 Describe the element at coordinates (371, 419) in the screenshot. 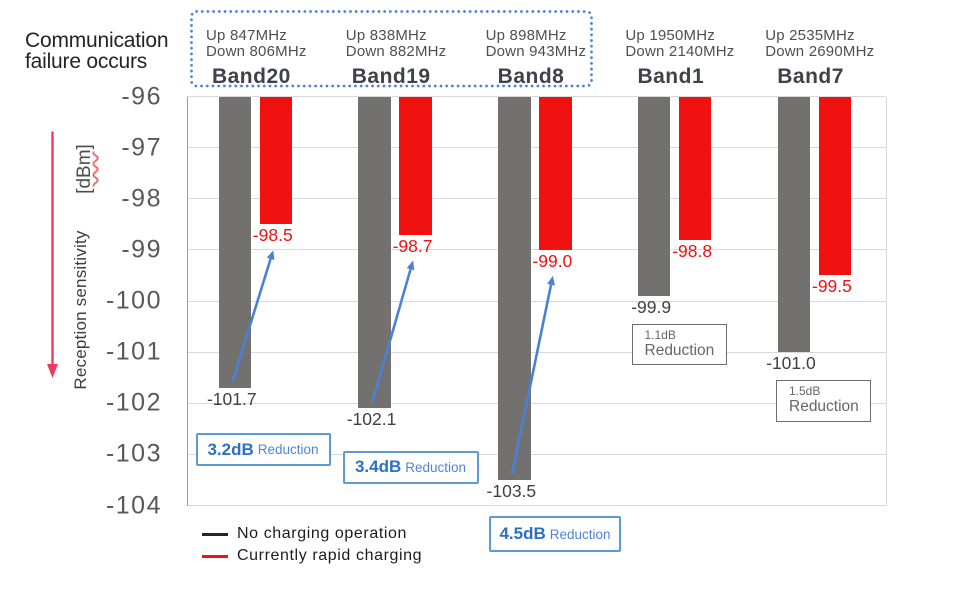

I see `value-label-no-charging-Band19: -102.1` at that location.